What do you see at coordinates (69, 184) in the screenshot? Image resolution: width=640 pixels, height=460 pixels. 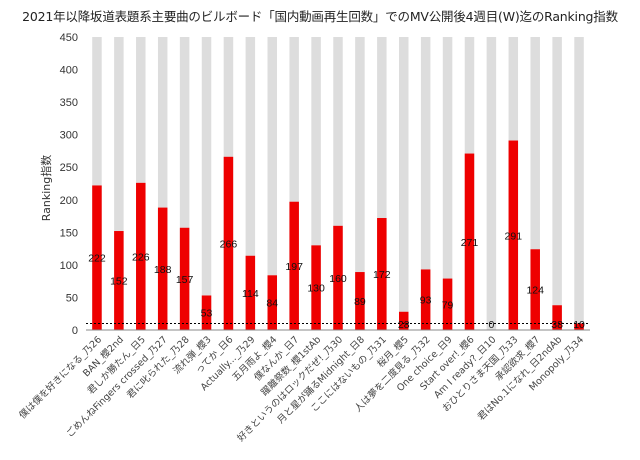 I see `y-axis: 0 50 100 150 200 250 300 350 400 450` at bounding box center [69, 184].